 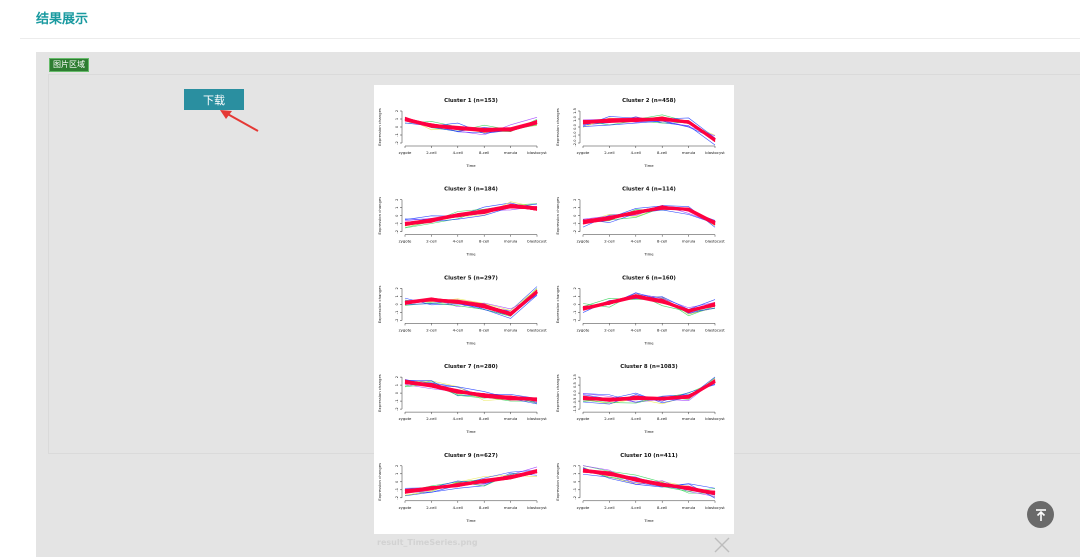 I want to click on cluster-title: Cluster 6 (n=160), so click(x=649, y=278).